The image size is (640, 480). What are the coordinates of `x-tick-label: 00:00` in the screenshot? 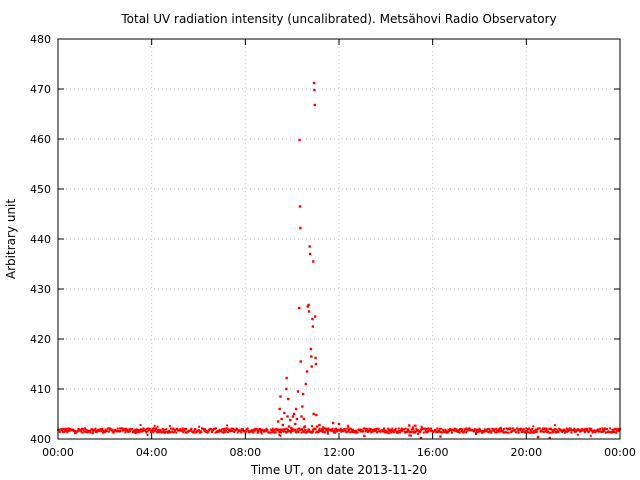 It's located at (620, 452).